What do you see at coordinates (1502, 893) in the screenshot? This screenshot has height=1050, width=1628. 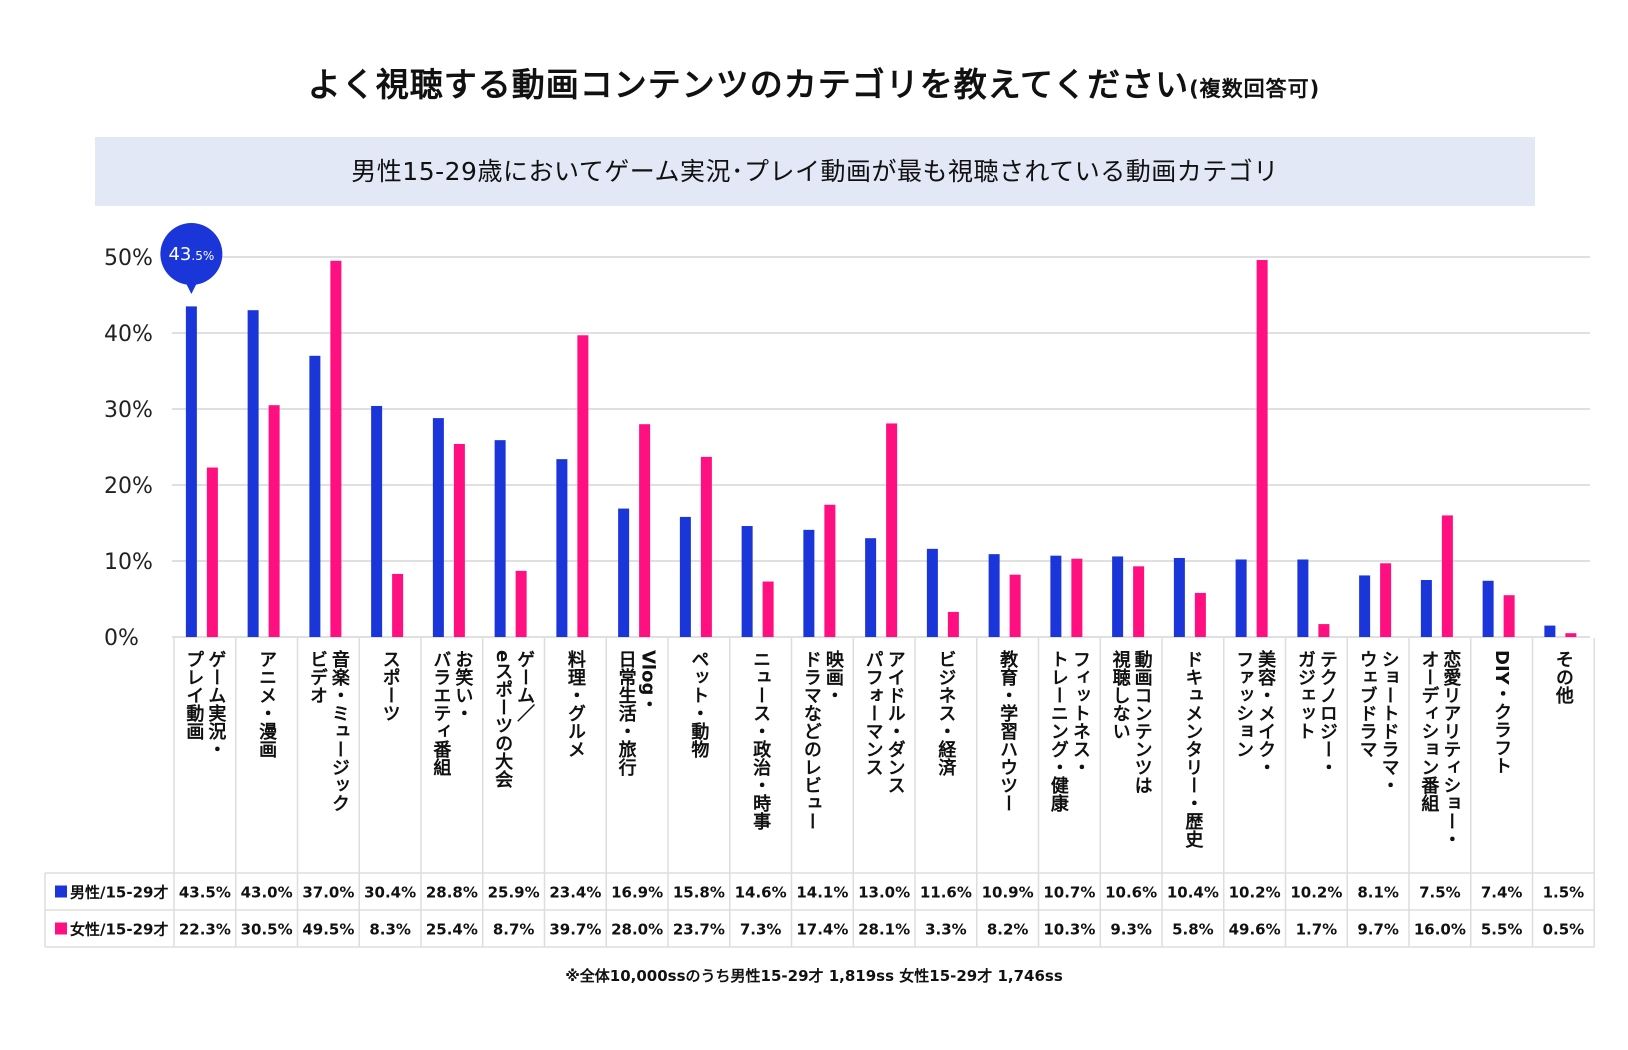 I see `table-value-male: 7.4%` at bounding box center [1502, 893].